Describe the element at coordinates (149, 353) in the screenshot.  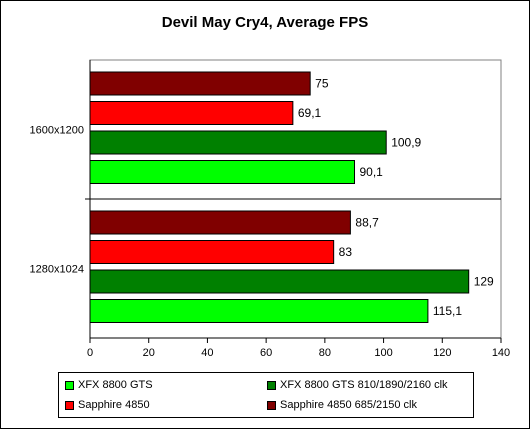
I see `x-tick-label: 20` at that location.